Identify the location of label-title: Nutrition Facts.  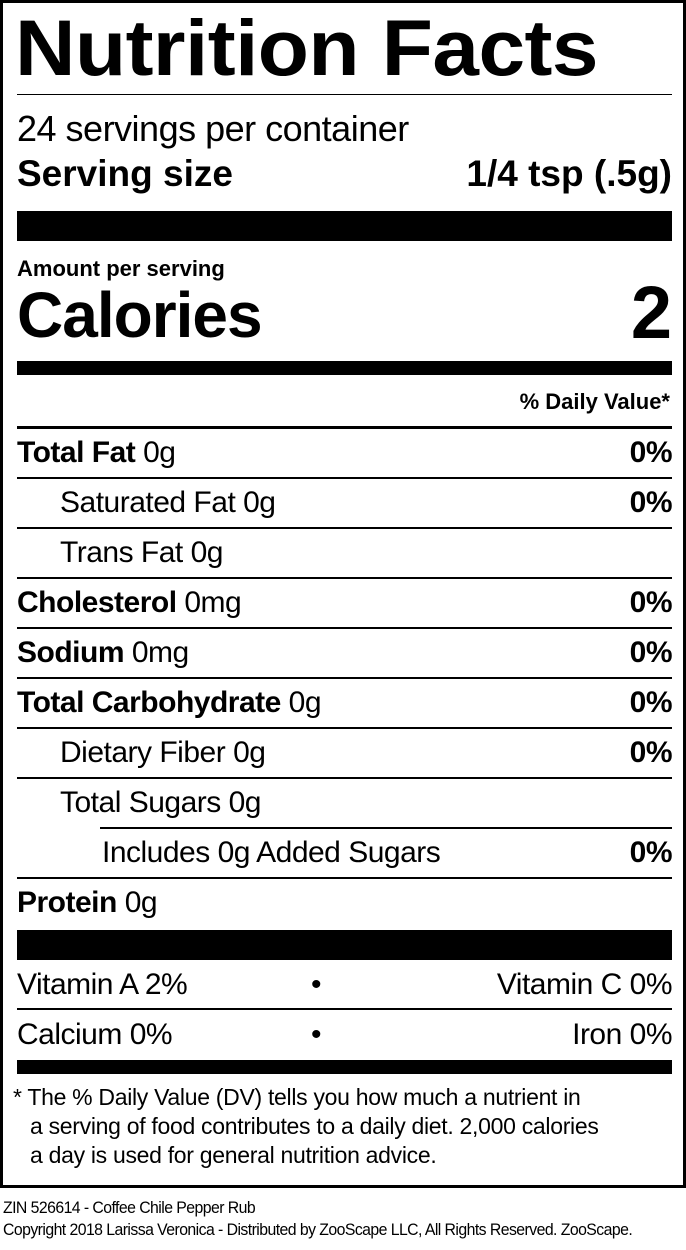
(306, 47).